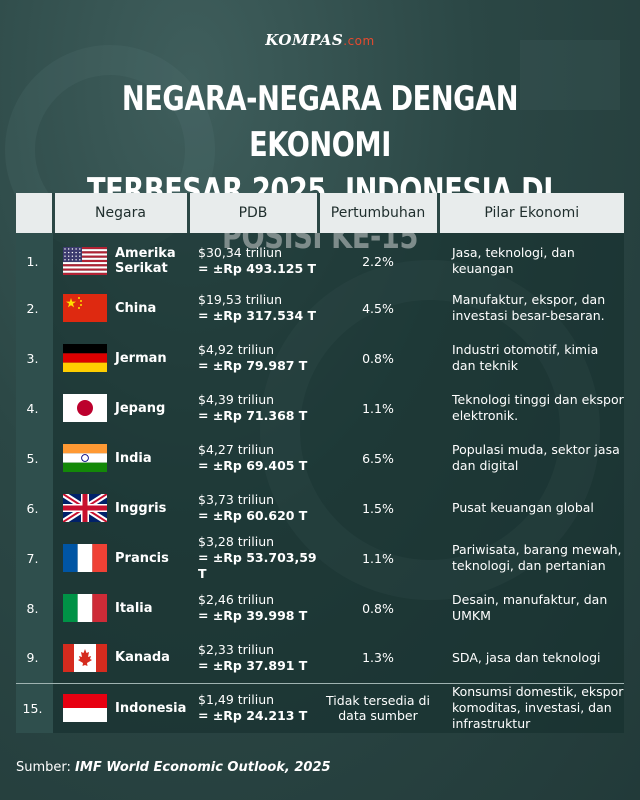 This screenshot has width=640, height=800. I want to click on pdb-idr: = ±Rp 493.125 T, so click(257, 268).